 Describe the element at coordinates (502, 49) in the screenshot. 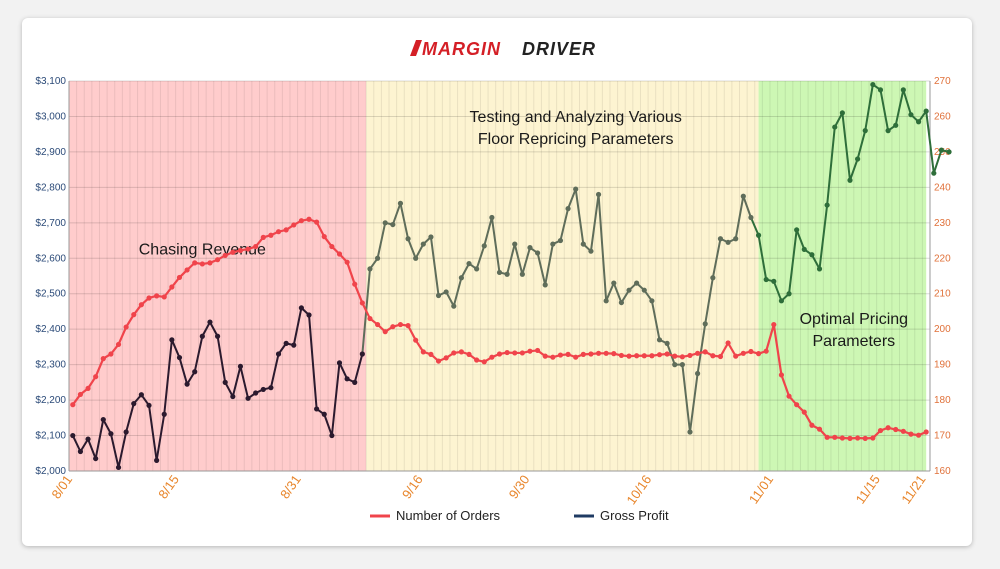

I see `brand-logo: MARGIN DRIVER` at that location.